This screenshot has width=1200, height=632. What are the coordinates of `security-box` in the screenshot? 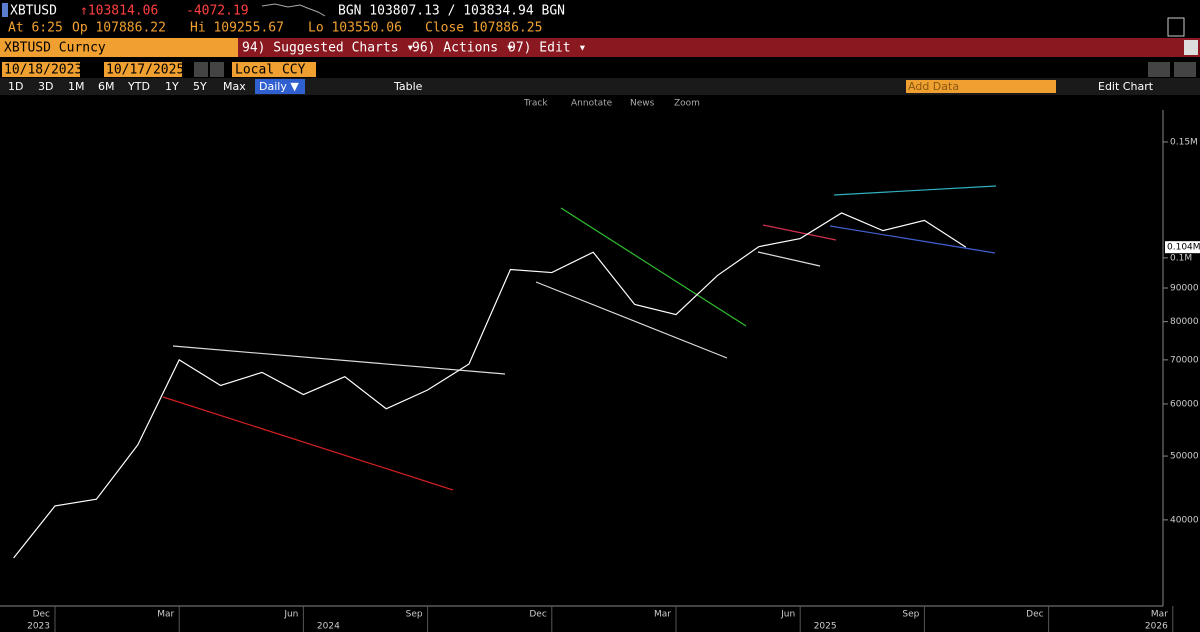 It's located at (119, 47).